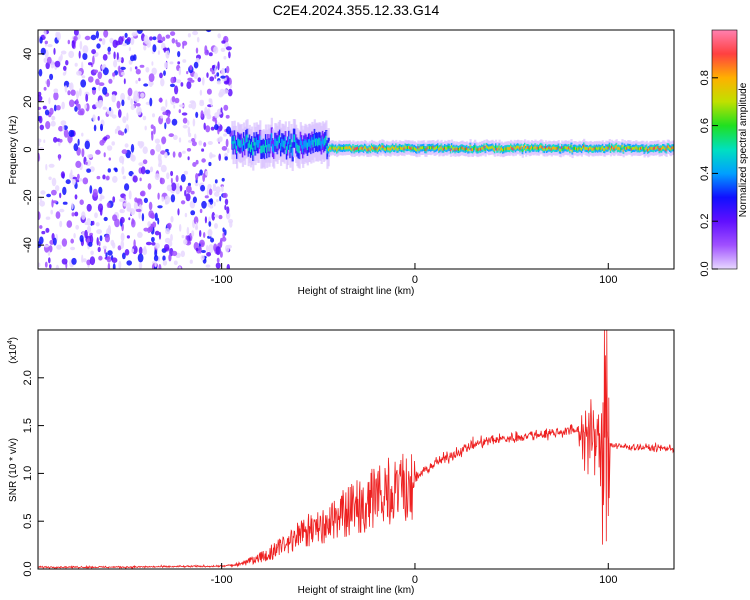 The height and width of the screenshot is (600, 750). Describe the element at coordinates (414, 274) in the screenshot. I see `spectrogram-x-ticks: -100 0 100` at that location.